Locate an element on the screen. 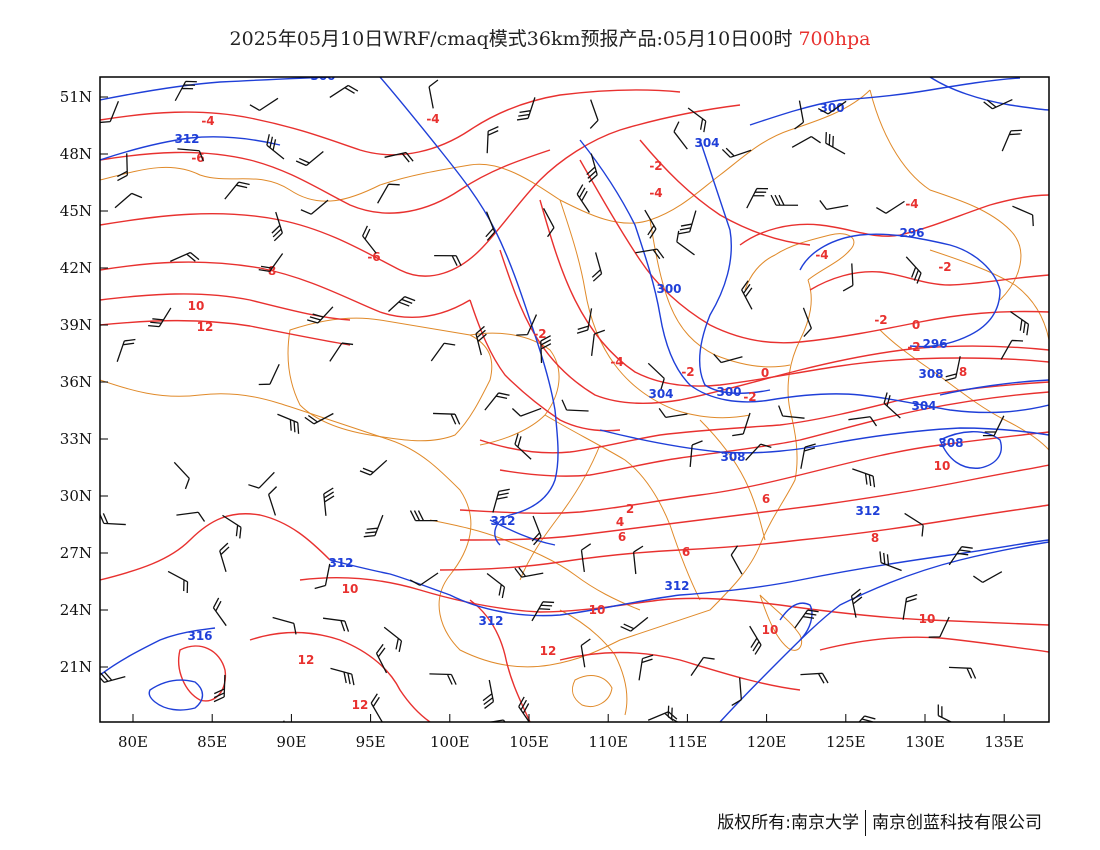  temp-label: 0 is located at coordinates (765, 373).